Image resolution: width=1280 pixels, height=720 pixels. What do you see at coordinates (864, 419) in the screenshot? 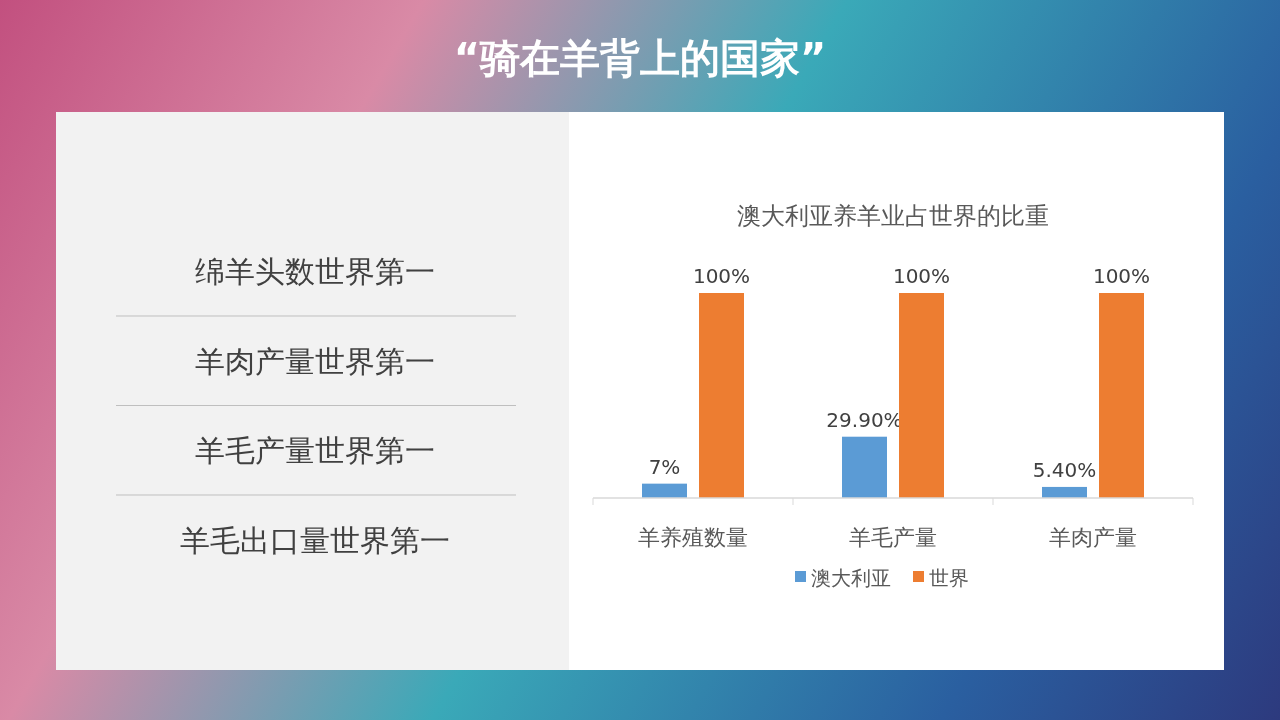
I see `data-label: 29.90%` at bounding box center [864, 419].